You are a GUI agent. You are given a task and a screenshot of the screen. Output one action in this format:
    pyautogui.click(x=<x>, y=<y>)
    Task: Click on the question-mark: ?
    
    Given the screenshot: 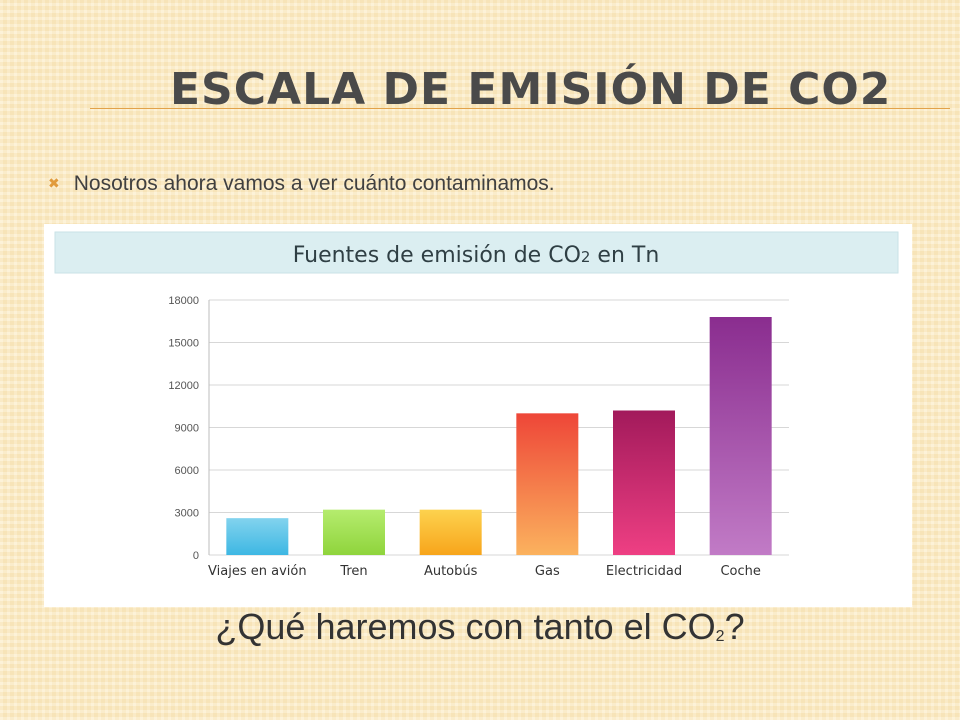 What is the action you would take?
    pyautogui.click(x=734, y=626)
    